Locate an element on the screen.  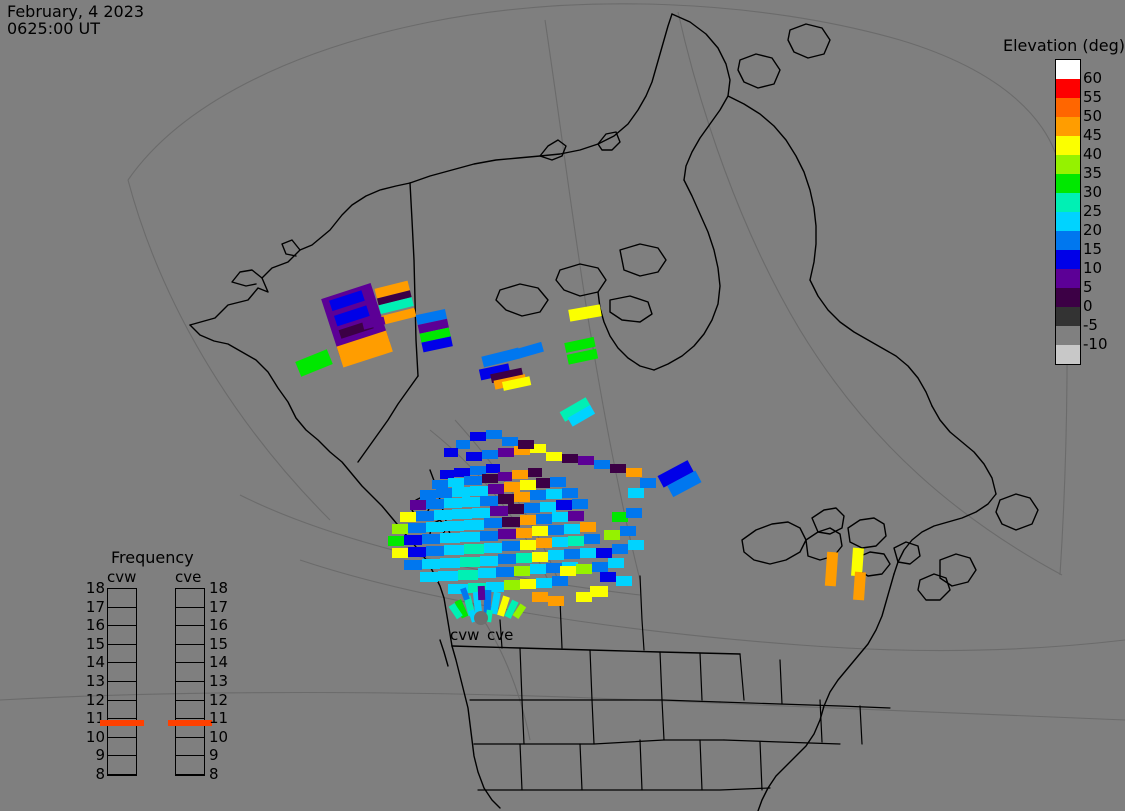
elevation-tick--10: -10 is located at coordinates (1095, 344).